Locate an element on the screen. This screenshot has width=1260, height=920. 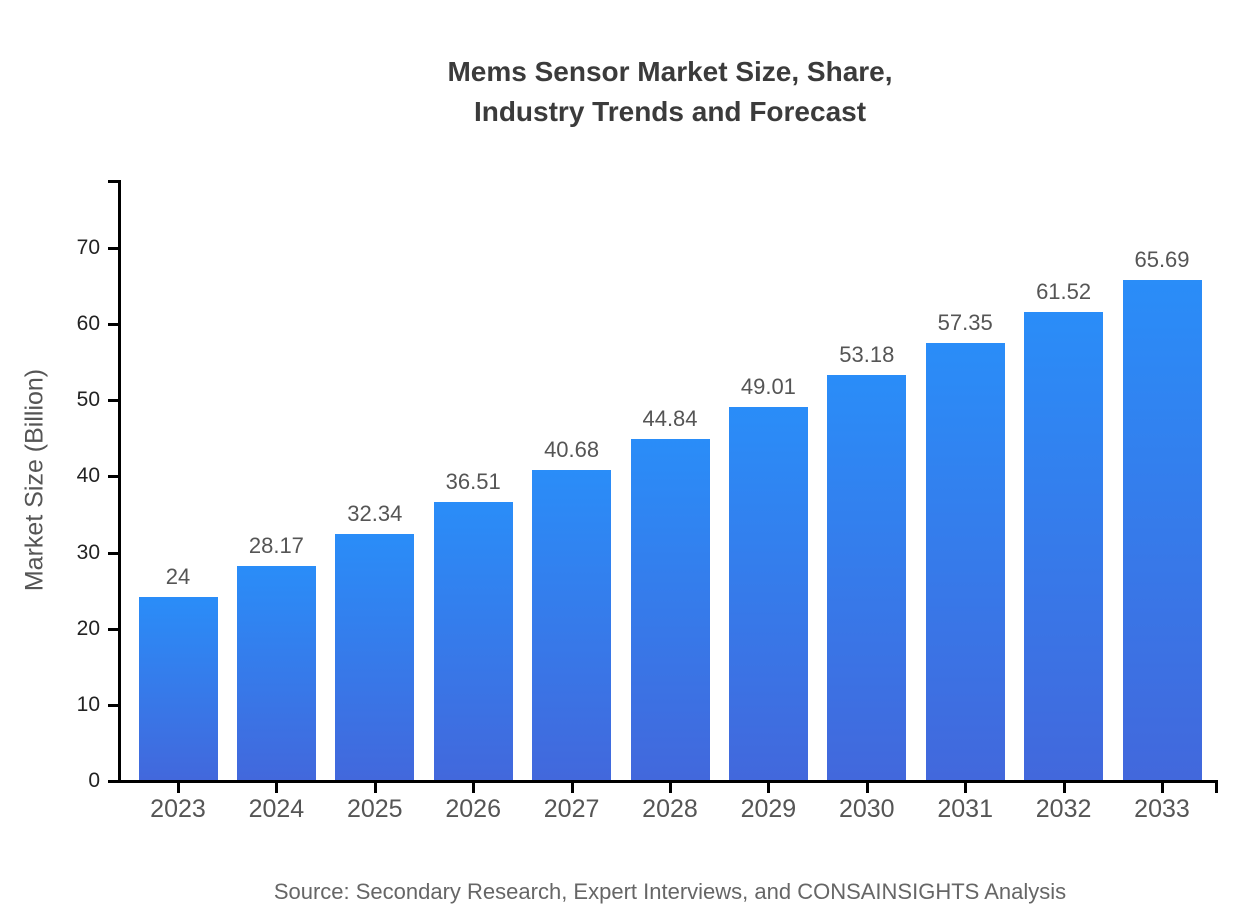
y-tick-label: 10 is located at coordinates (88, 704).